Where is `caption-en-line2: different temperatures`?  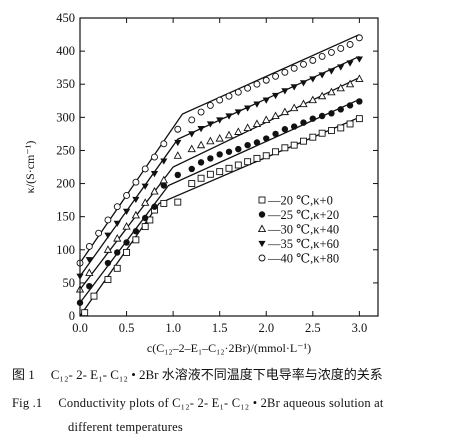 caption-en-line2: different temperatures is located at coordinates (125, 427).